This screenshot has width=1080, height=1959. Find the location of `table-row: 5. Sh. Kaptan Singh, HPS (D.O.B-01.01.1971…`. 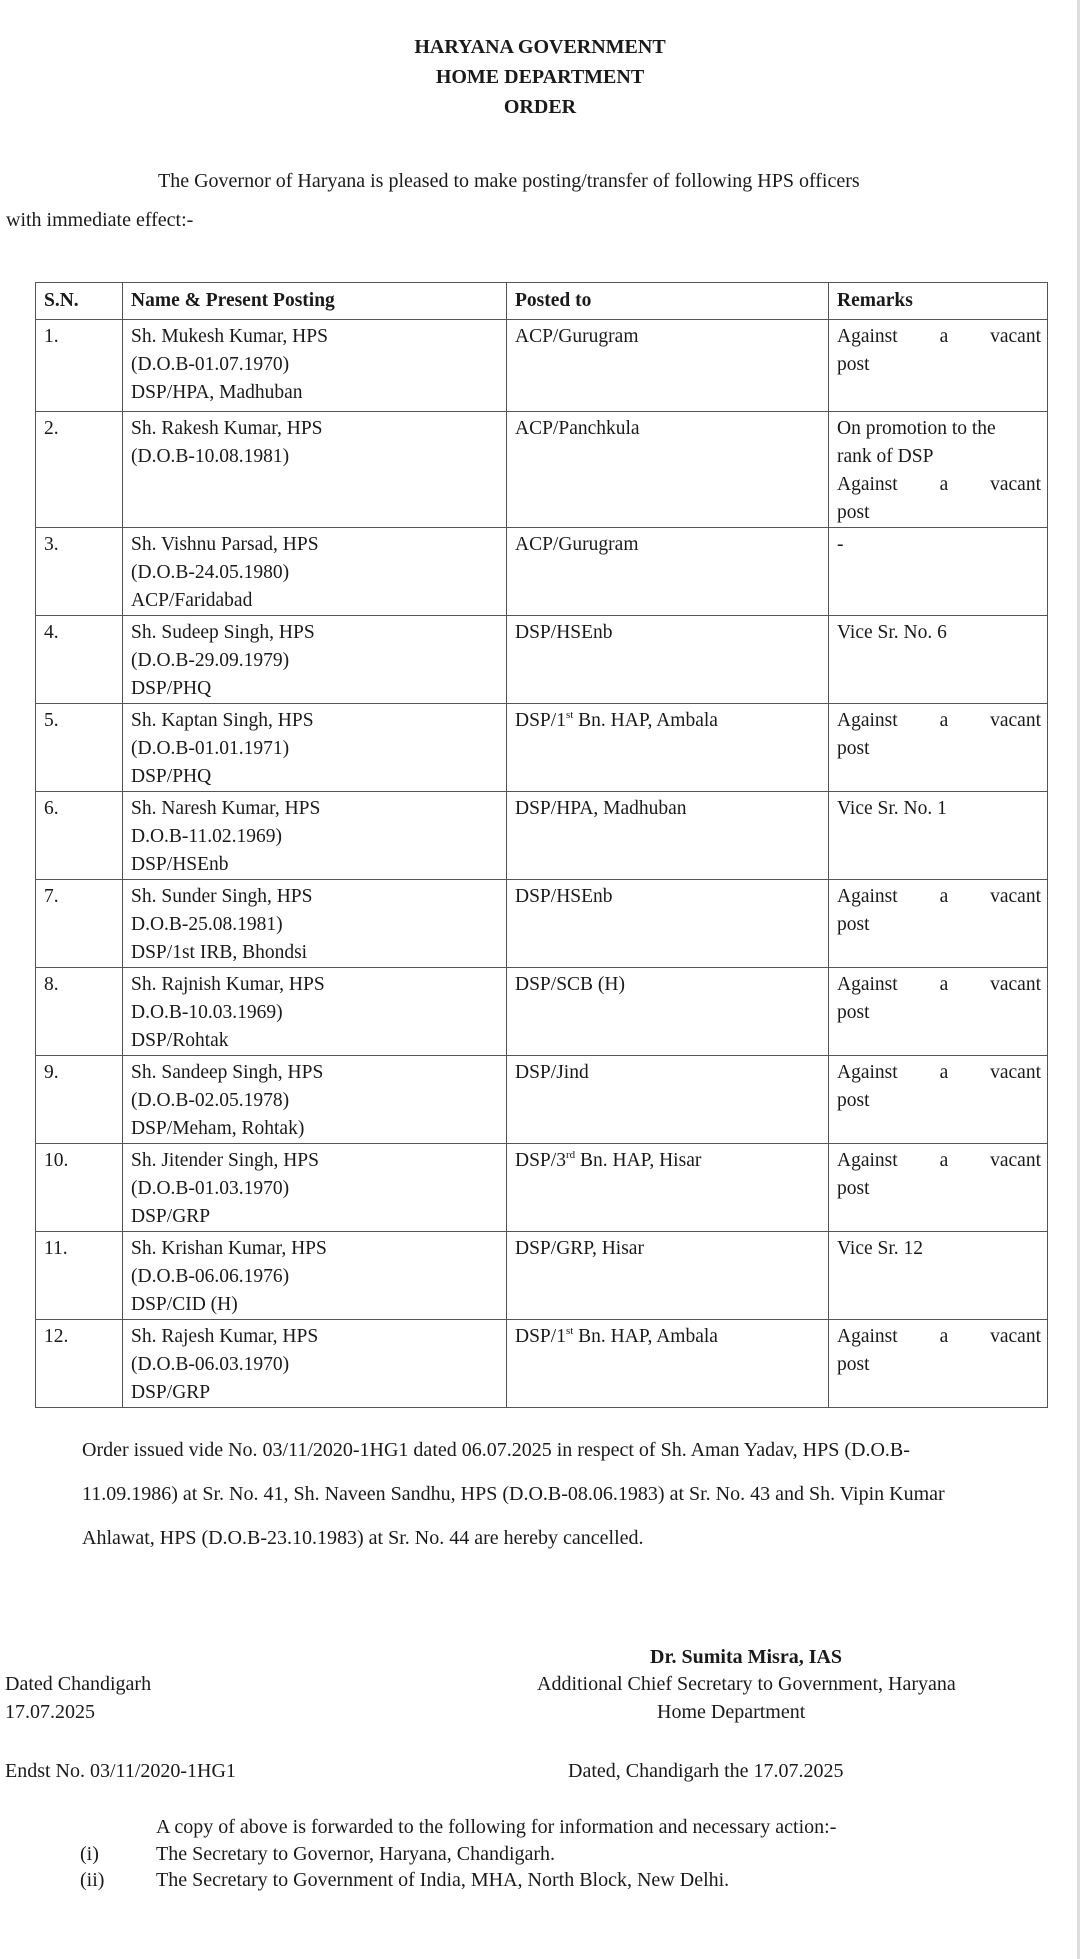

table-row: 5. Sh. Kaptan Singh, HPS (D.O.B-01.01.1971… is located at coordinates (541, 747).